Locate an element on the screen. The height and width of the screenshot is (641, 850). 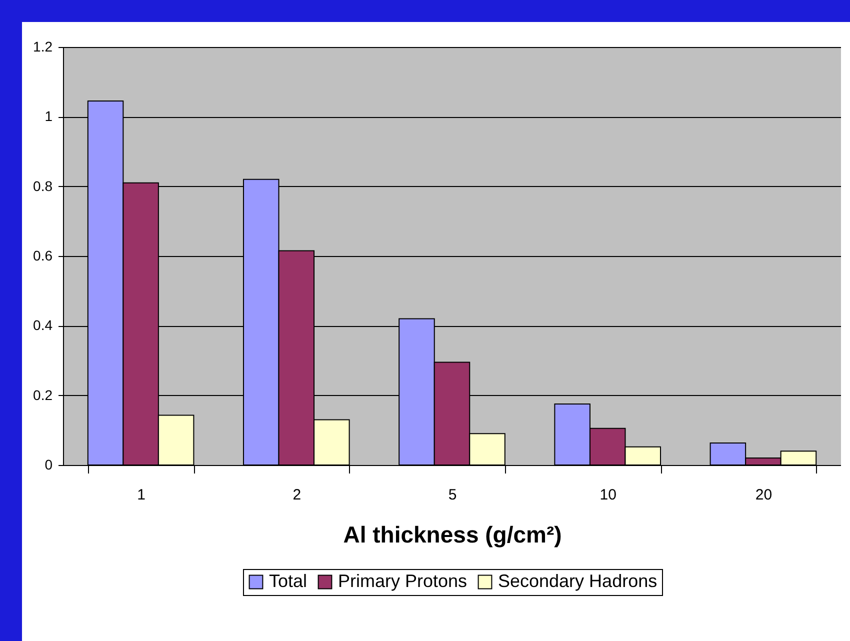
y-tick-label: 0.8 is located at coordinates (43, 186).